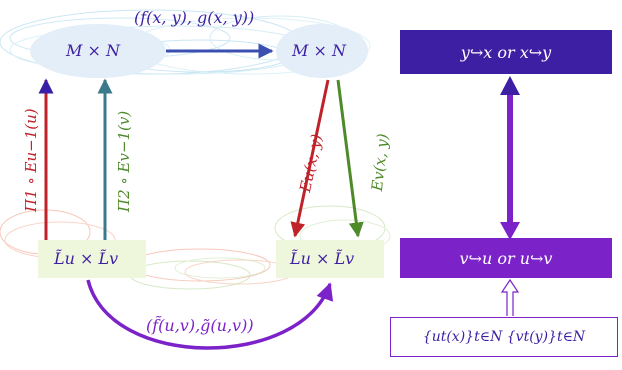 The image size is (622, 370). What do you see at coordinates (506, 258) in the screenshot?
I see `middle-embedding-box: v↪u or u↪v` at bounding box center [506, 258].